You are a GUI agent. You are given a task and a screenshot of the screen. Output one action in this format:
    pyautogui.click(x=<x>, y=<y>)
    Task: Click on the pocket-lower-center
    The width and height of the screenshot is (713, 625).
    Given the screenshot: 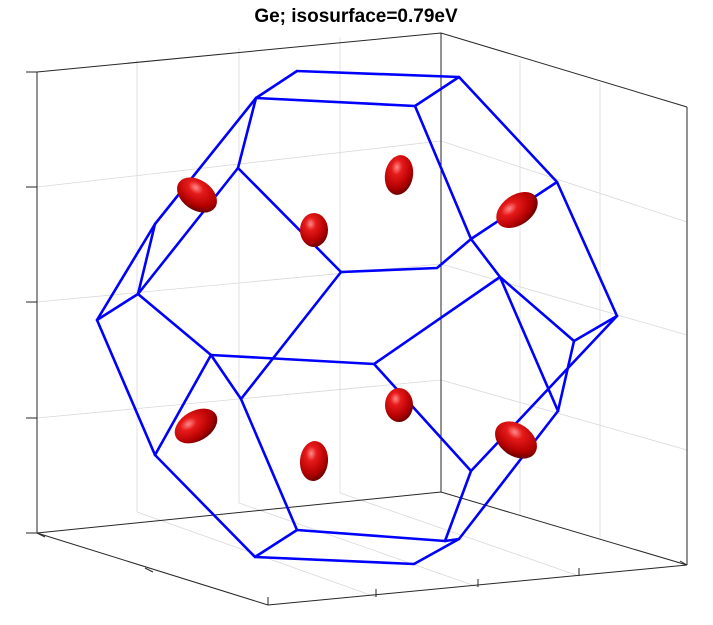 What is the action you would take?
    pyautogui.click(x=399, y=405)
    